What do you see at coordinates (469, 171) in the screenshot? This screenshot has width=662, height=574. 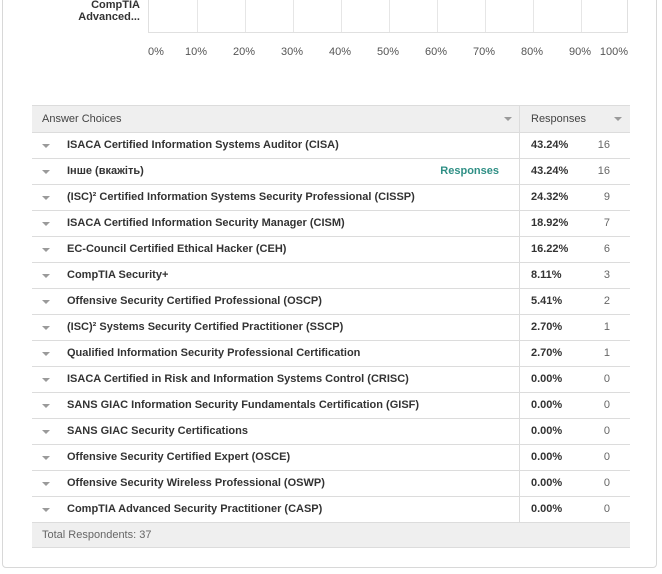 I see `responses-link: Responses` at bounding box center [469, 171].